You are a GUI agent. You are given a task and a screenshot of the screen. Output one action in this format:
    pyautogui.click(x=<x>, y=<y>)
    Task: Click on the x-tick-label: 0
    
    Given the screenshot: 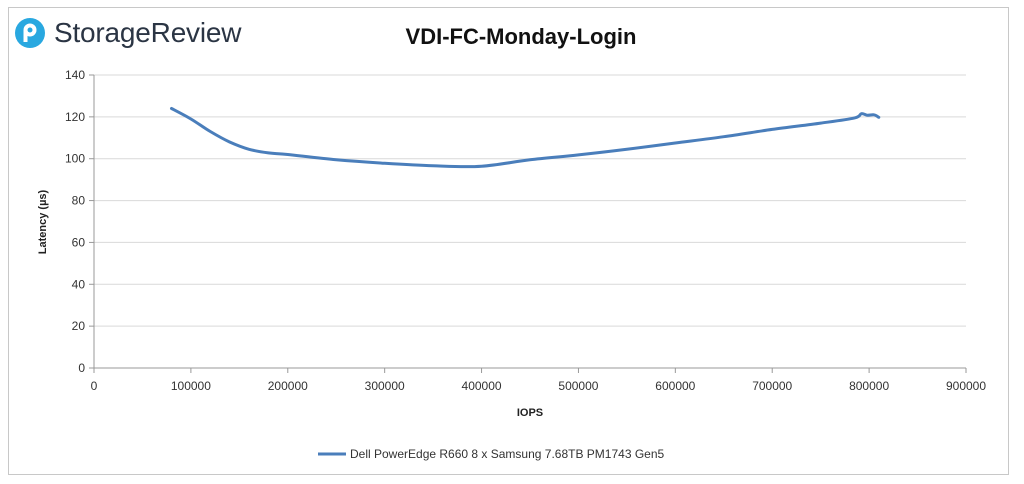 What is the action you would take?
    pyautogui.click(x=94, y=386)
    